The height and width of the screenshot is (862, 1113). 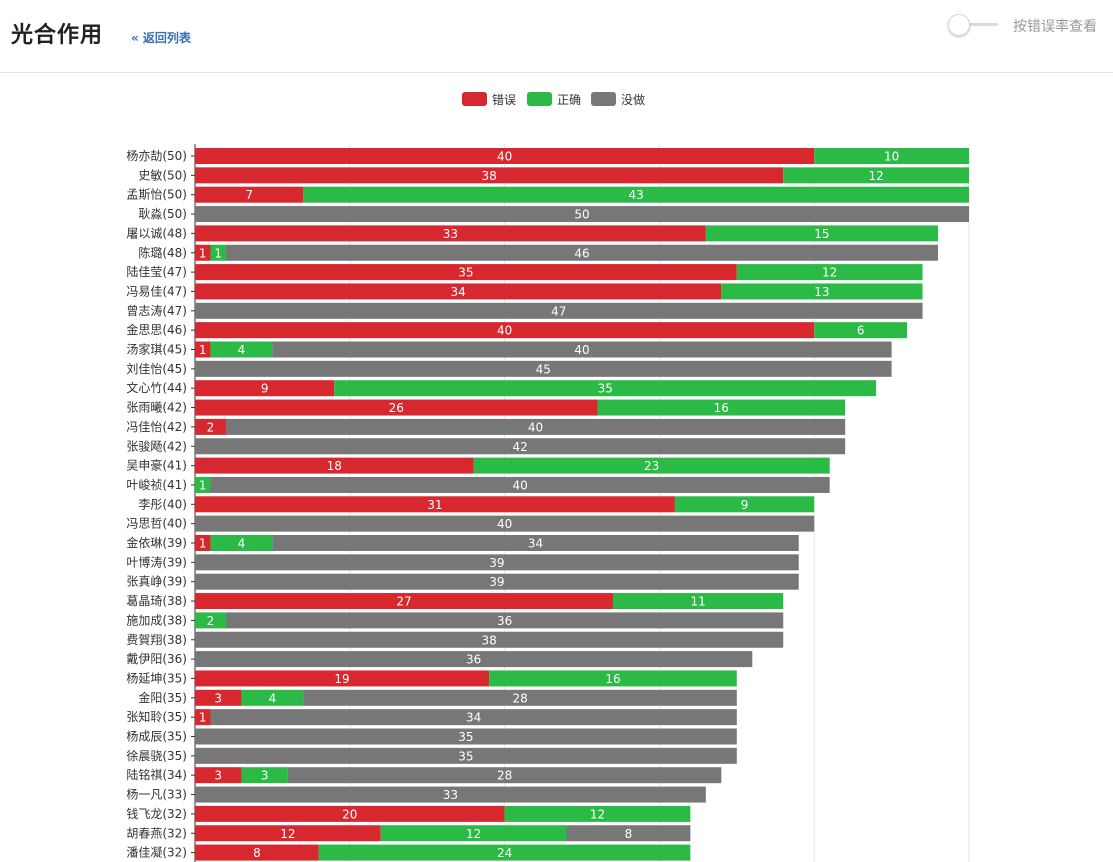 I want to click on bar-value-label: 9, so click(x=265, y=389).